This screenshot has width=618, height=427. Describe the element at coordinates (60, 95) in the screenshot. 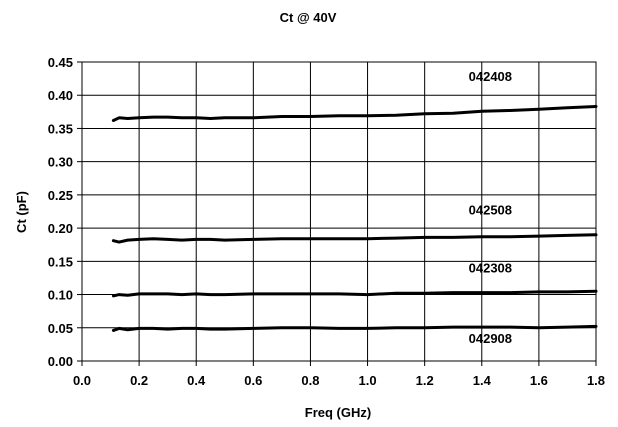

I see `y-tick-label: 0.40` at that location.